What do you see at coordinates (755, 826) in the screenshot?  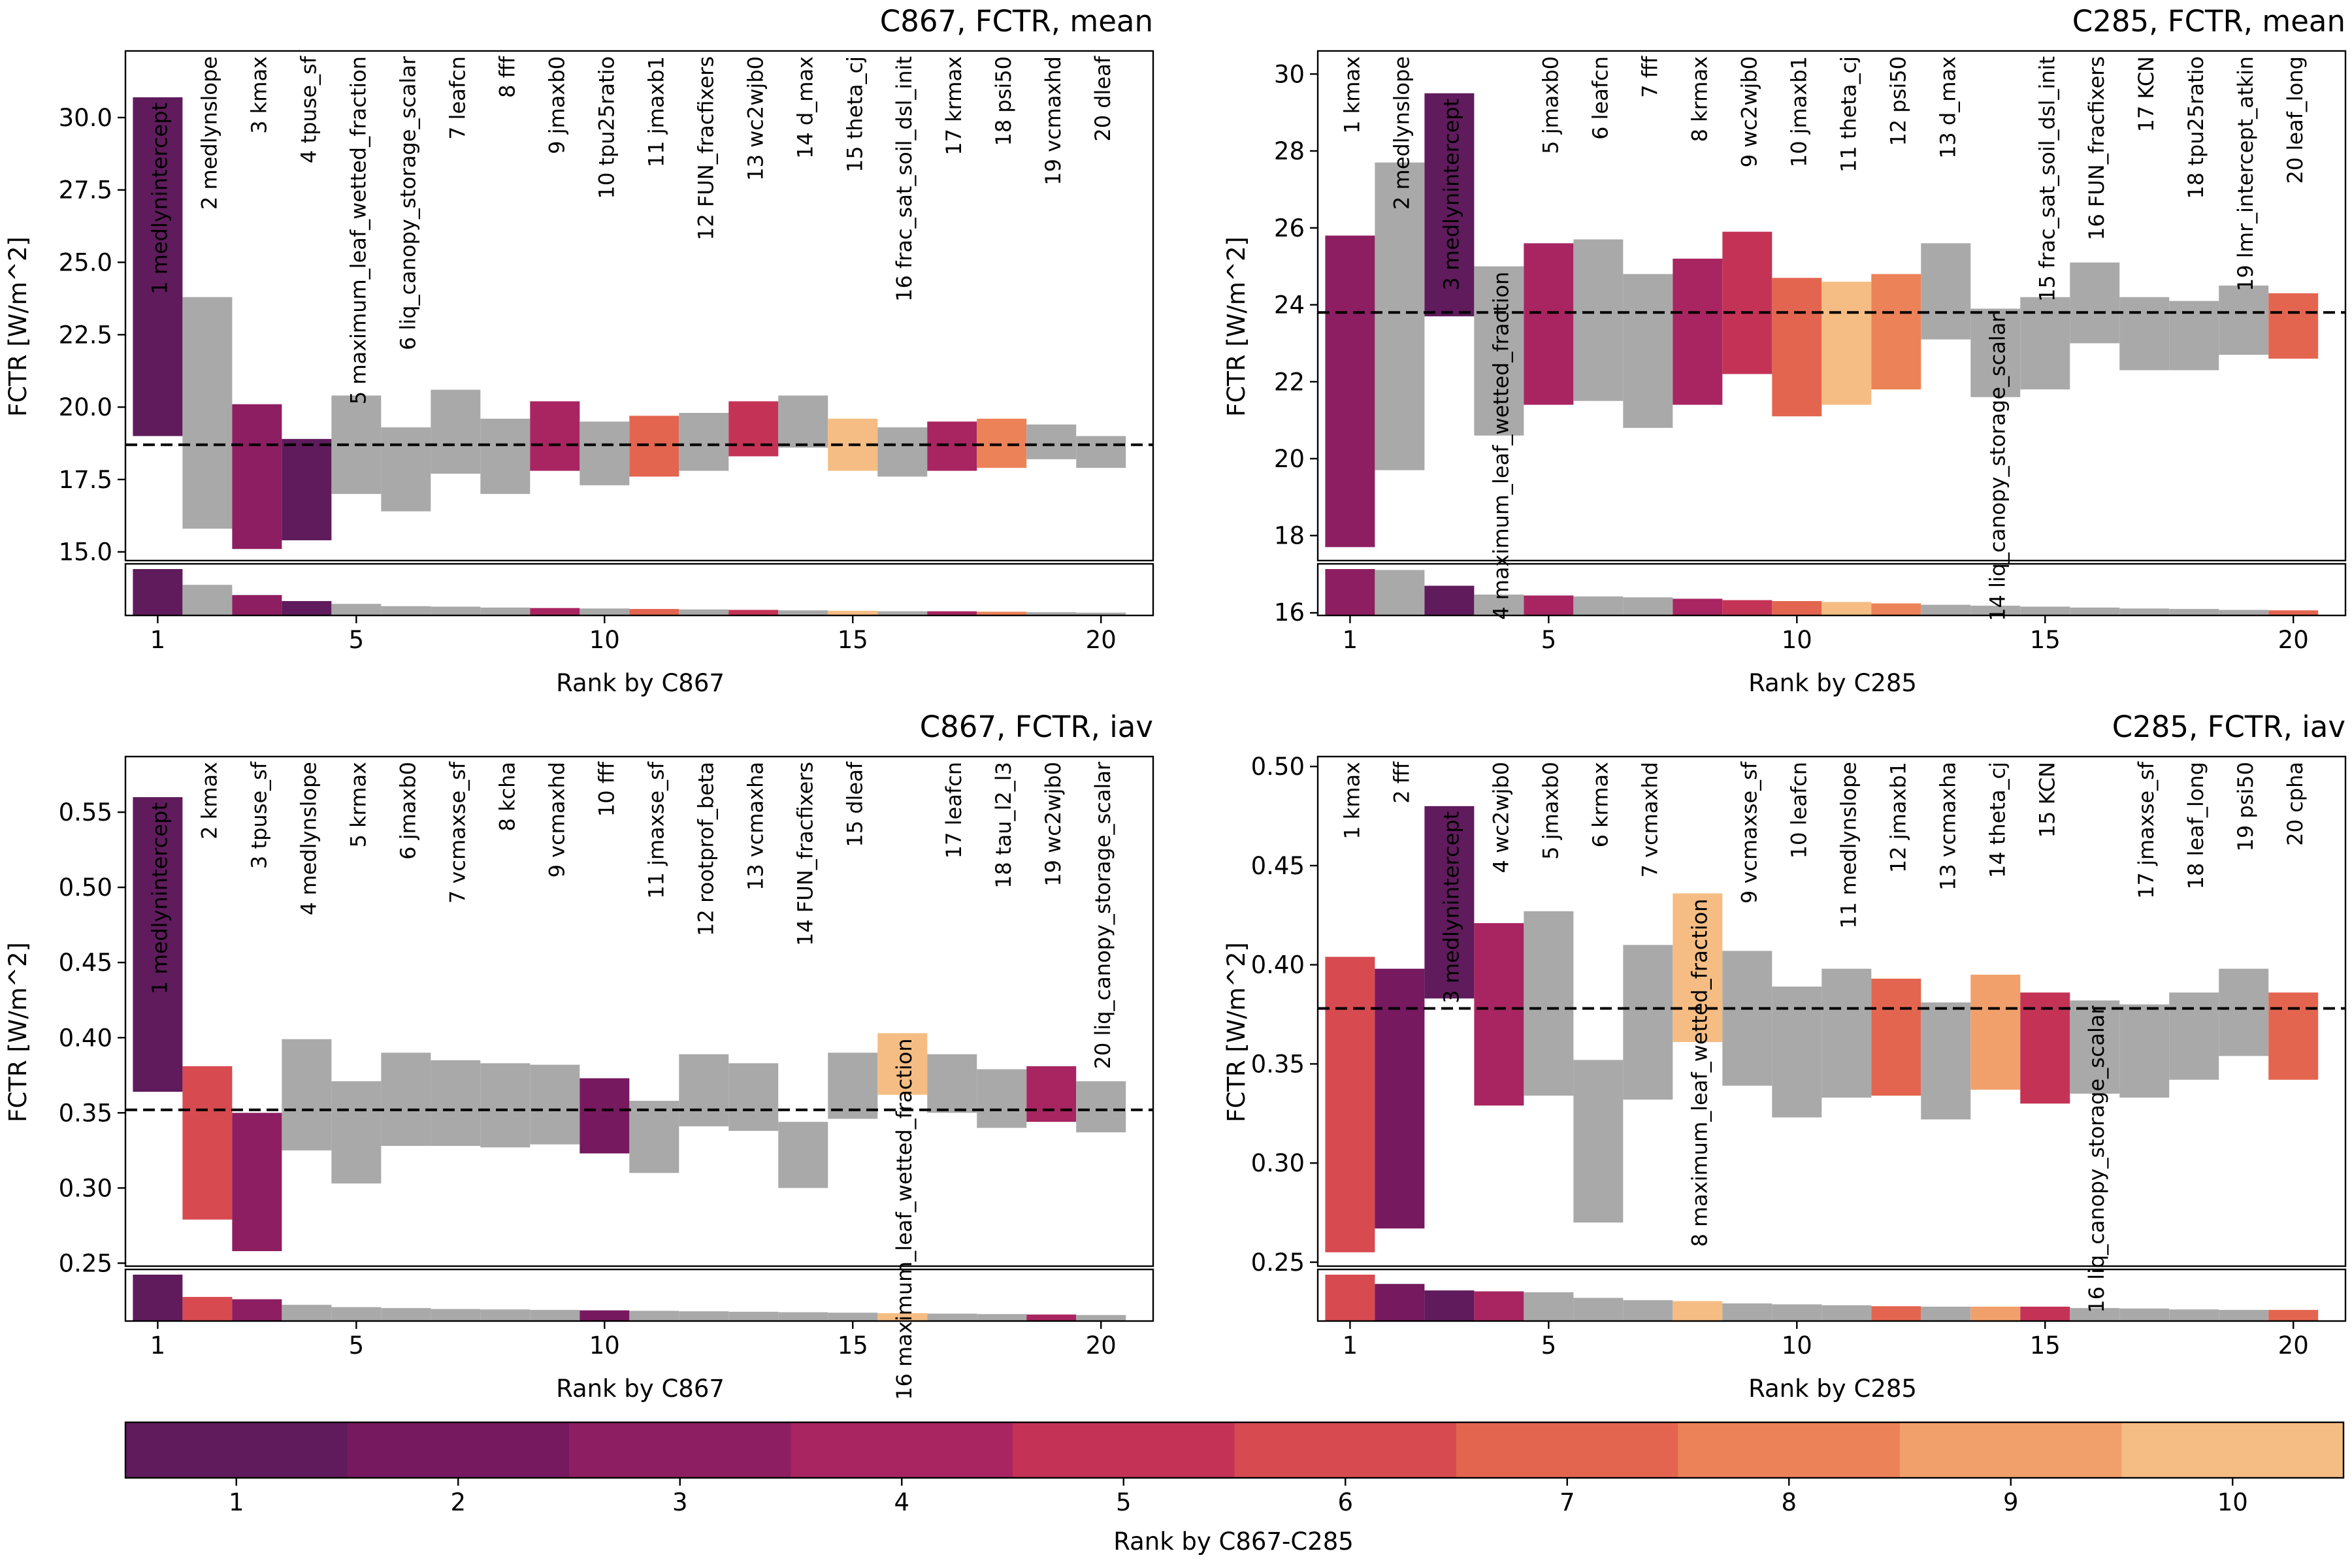 I see `param-label: 13 vcmaxha` at bounding box center [755, 826].